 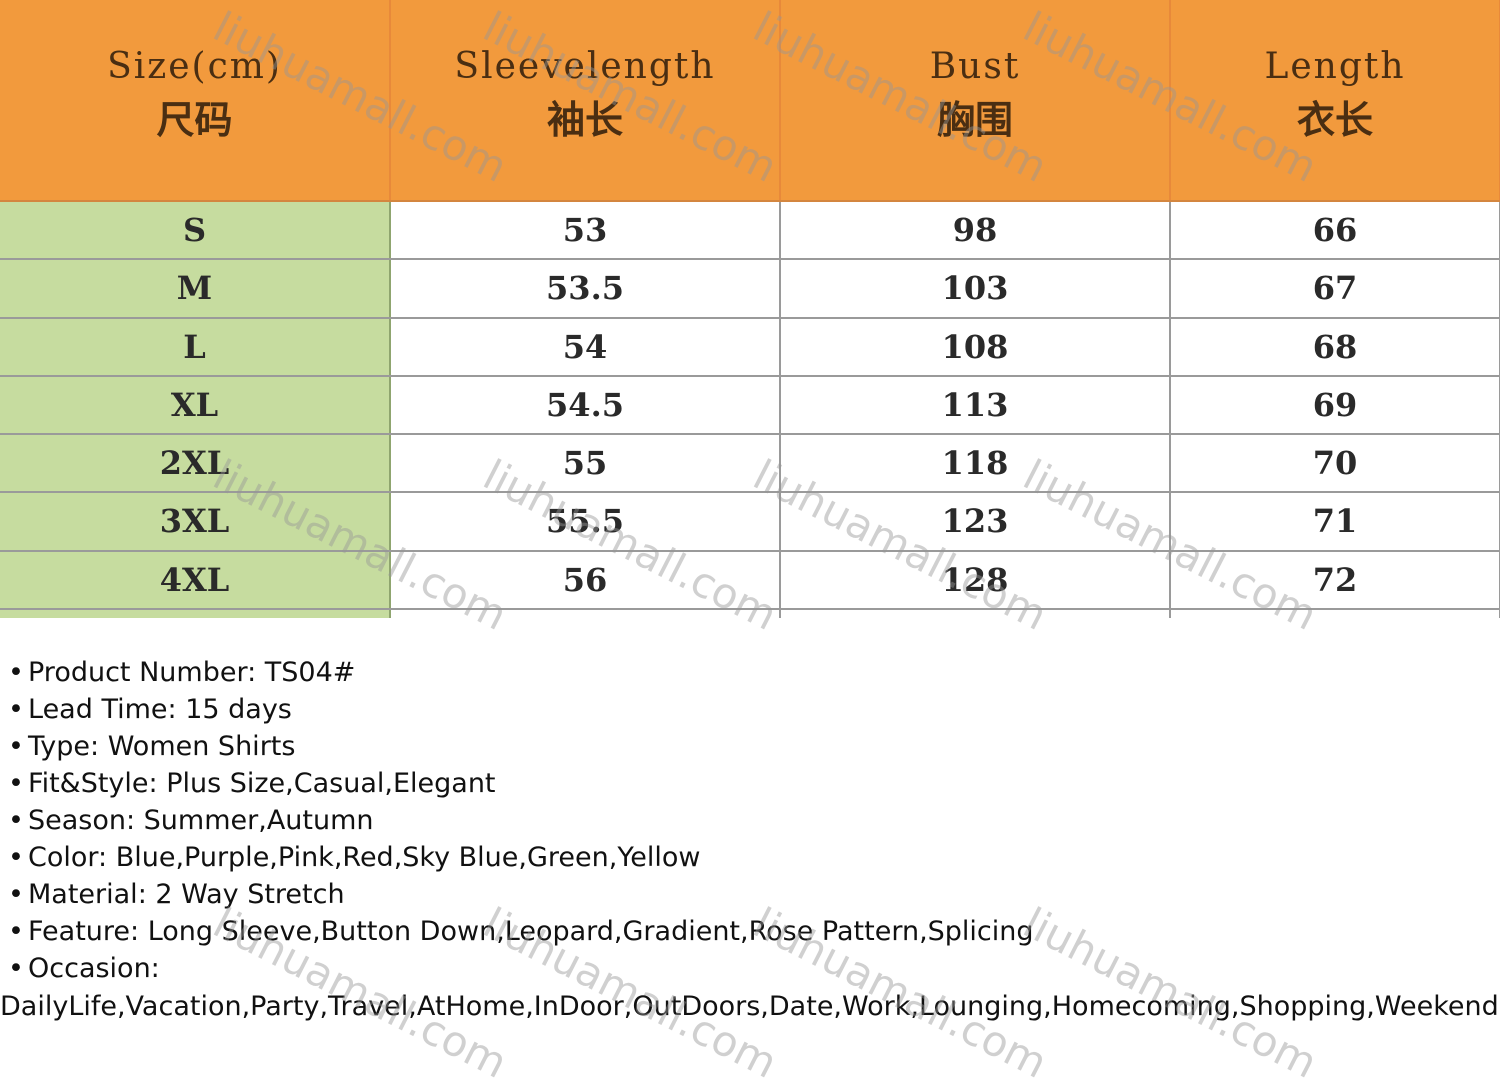 What do you see at coordinates (585, 347) in the screenshot?
I see `sleeve-length-cell: 54` at bounding box center [585, 347].